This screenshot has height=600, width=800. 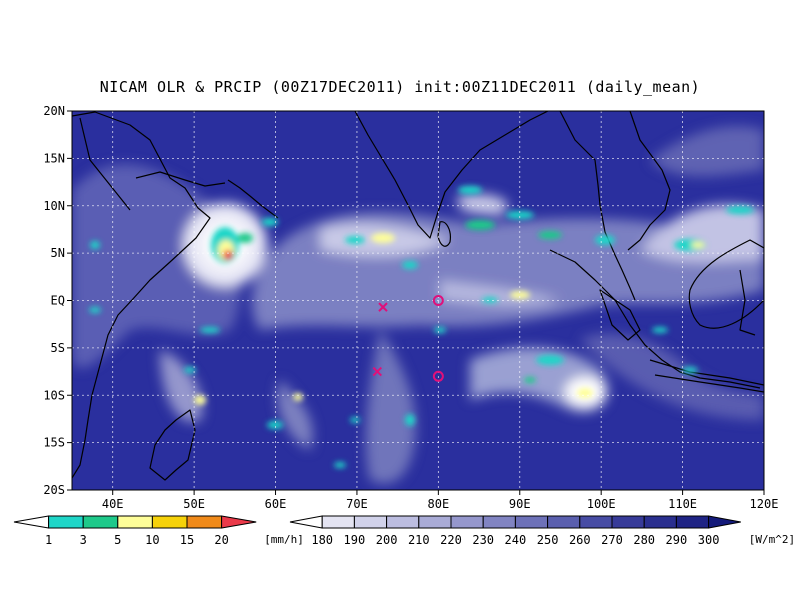 What do you see at coordinates (612, 540) in the screenshot?
I see `colorbar-label: 270` at bounding box center [612, 540].